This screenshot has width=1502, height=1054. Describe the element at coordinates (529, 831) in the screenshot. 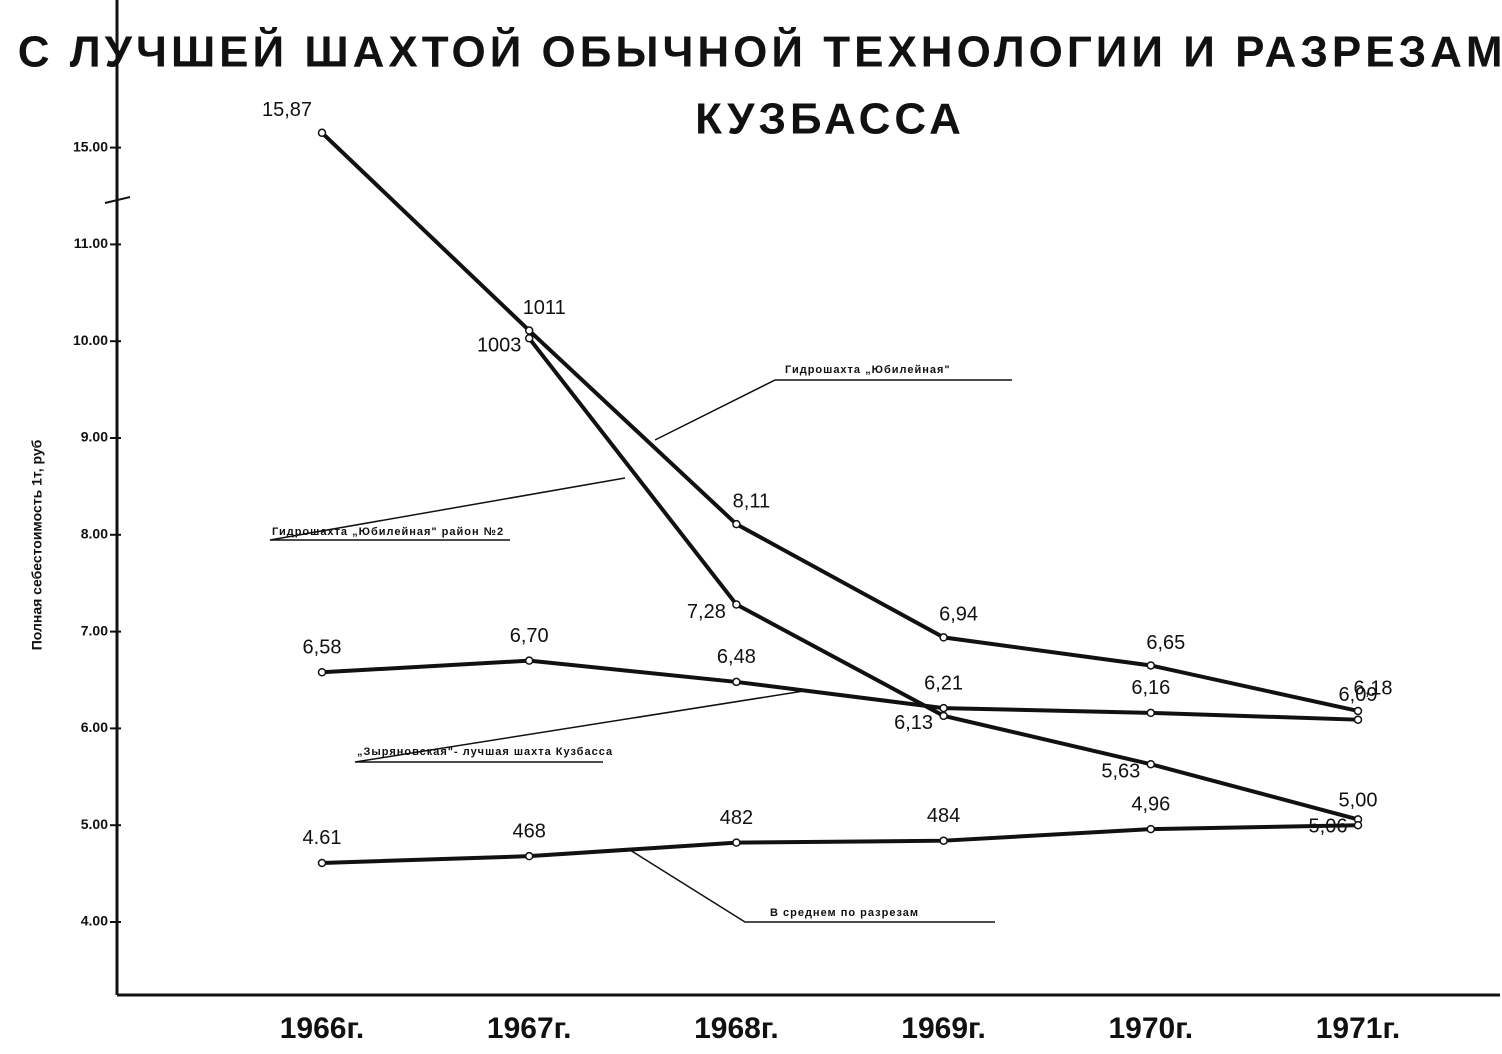

I see `value-label: 468` at that location.